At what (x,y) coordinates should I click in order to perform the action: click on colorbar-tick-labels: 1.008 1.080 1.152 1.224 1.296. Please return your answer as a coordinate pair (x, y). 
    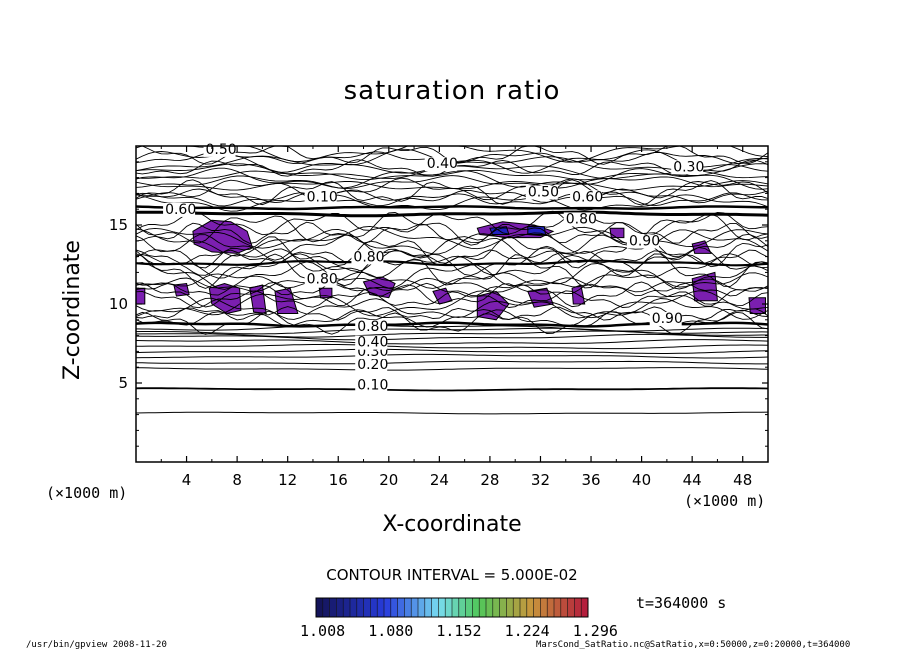
    Looking at the image, I should click on (466, 631).